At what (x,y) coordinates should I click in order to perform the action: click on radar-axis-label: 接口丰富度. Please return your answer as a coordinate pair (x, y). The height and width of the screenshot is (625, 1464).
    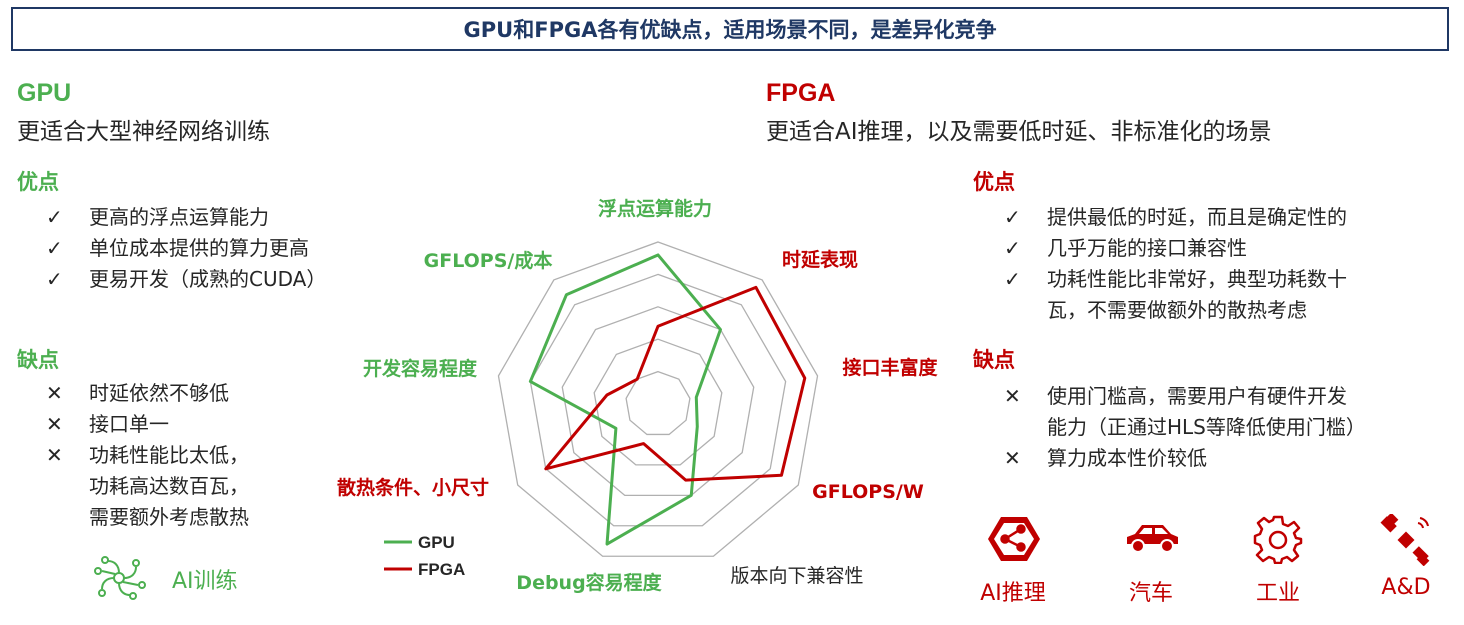
    Looking at the image, I should click on (890, 367).